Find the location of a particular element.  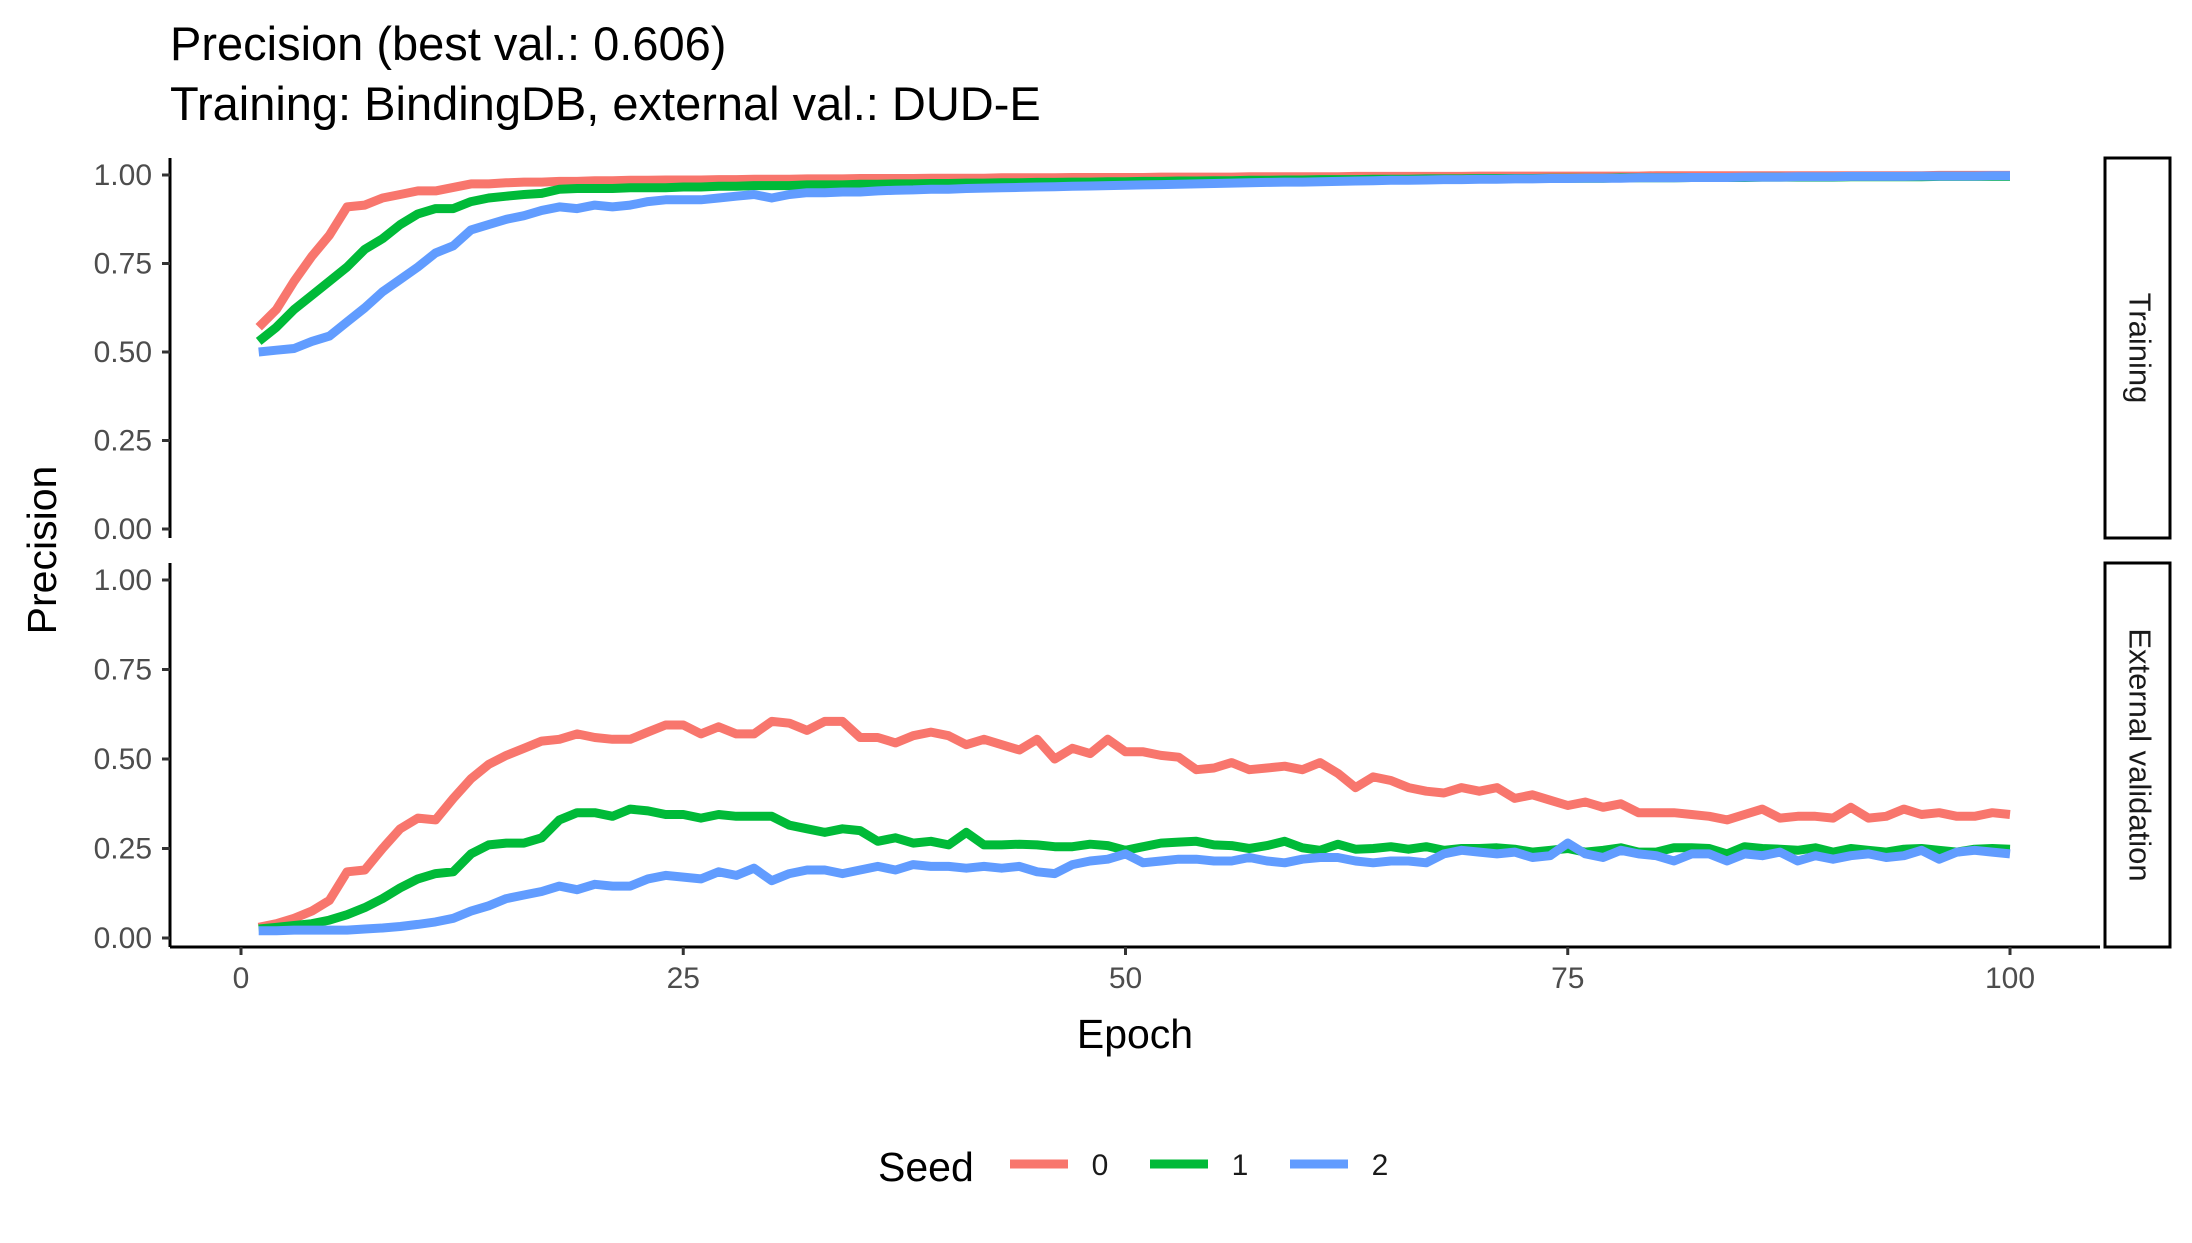

legend-label-2: 2 is located at coordinates (1380, 1165).